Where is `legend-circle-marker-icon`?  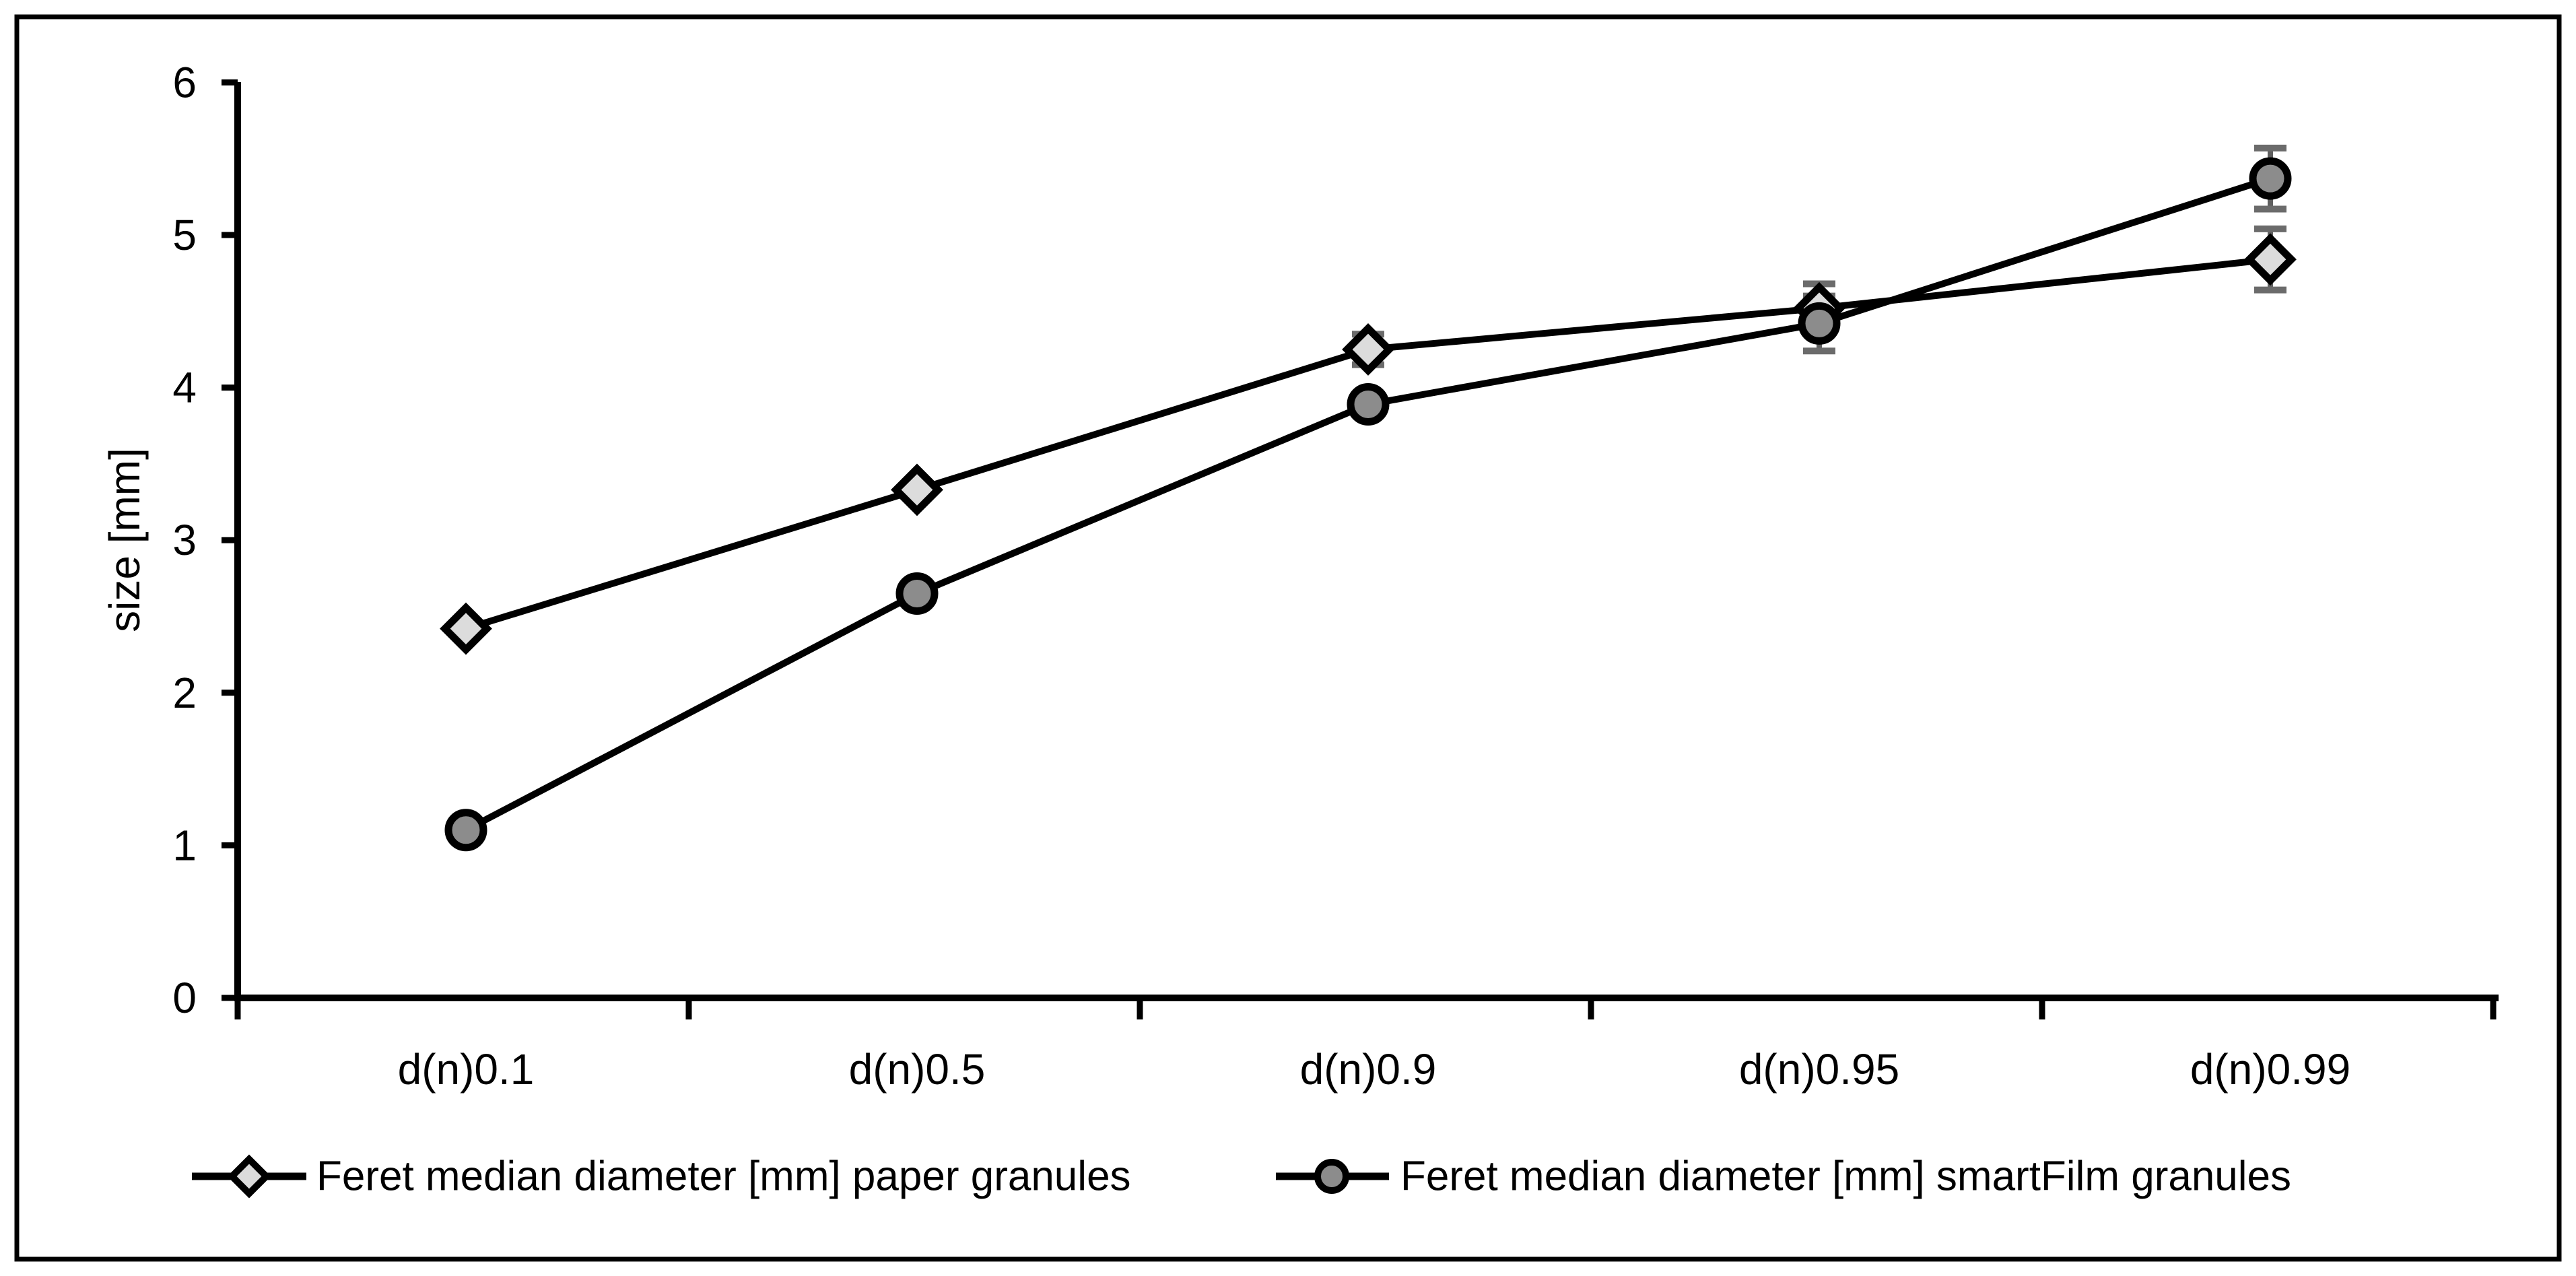 legend-circle-marker-icon is located at coordinates (1332, 1177).